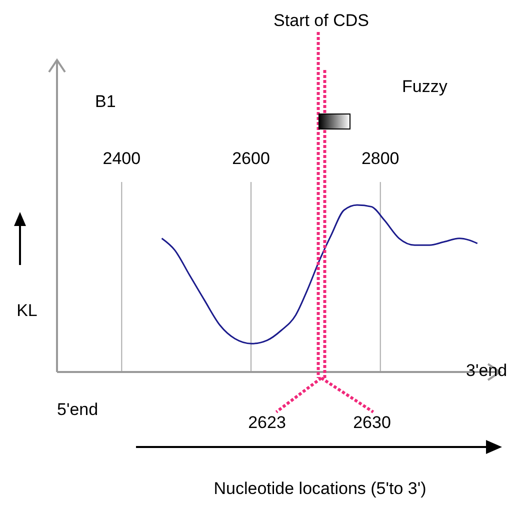  Describe the element at coordinates (105, 101) in the screenshot. I see `text: B1` at that location.